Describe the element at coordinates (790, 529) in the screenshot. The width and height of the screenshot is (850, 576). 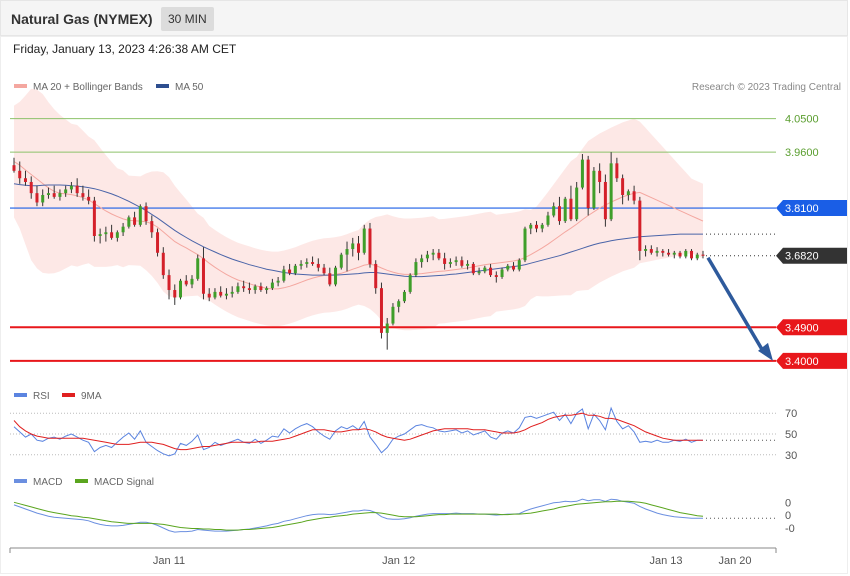
I see `macd-tick-2: -0` at that location.